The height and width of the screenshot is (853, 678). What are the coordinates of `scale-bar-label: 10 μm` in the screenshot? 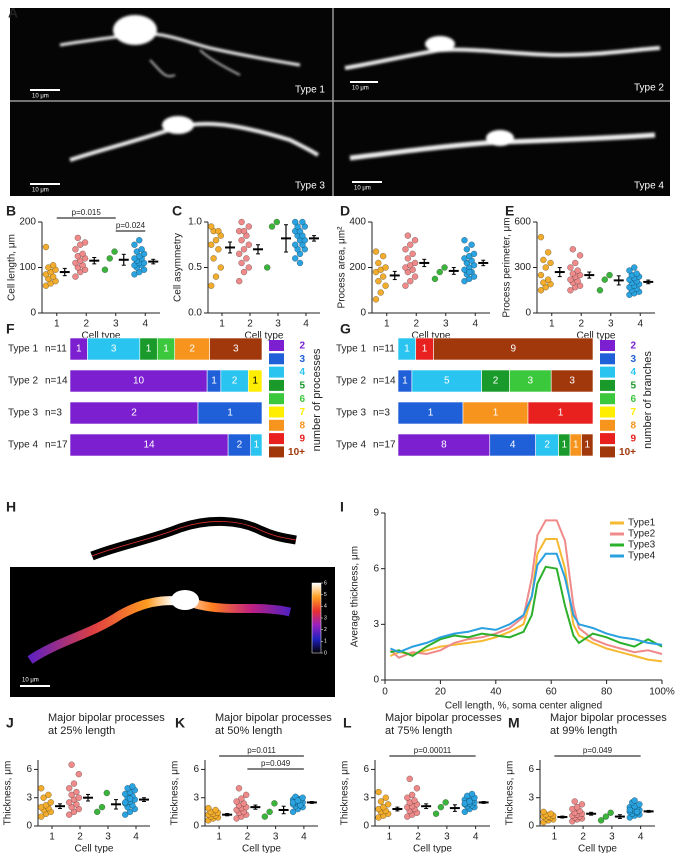 It's located at (40, 191).